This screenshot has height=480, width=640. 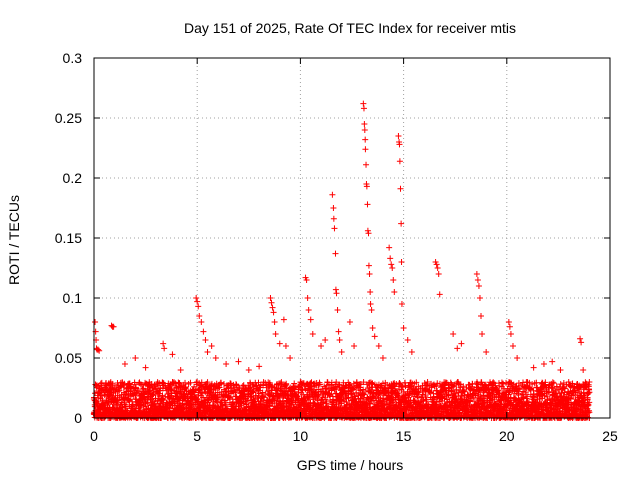 I want to click on y-tick-label: 0.2, so click(x=73, y=178).